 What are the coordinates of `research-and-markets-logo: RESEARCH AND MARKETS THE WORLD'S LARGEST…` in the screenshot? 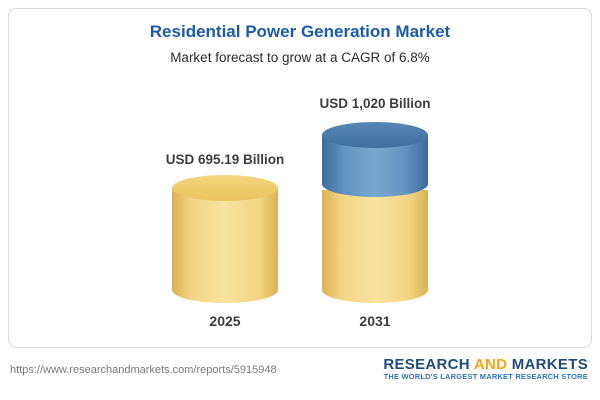 It's located at (485, 369).